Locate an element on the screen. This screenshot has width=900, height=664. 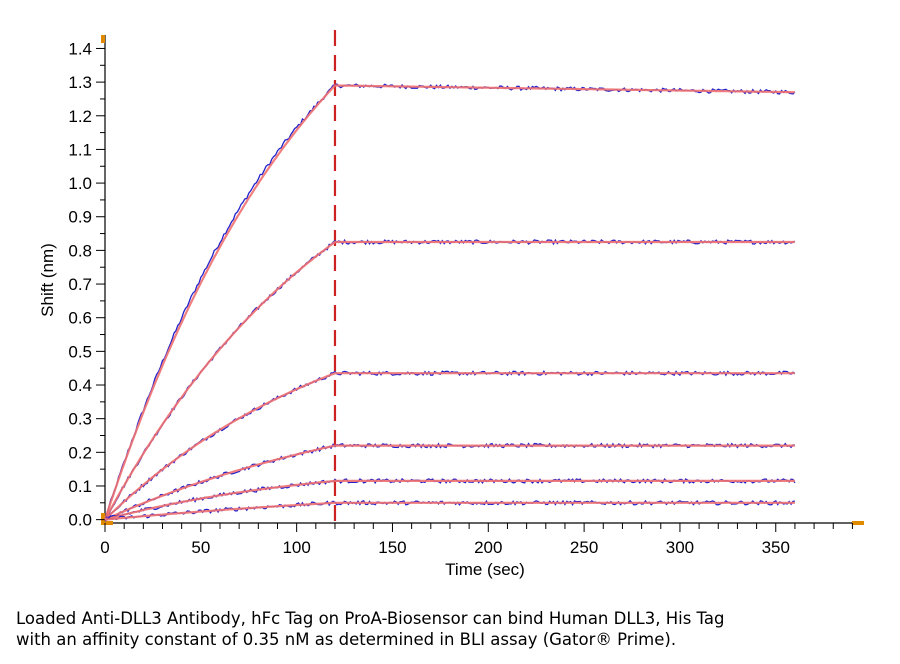
x-tick-label: 50 is located at coordinates (200, 547).